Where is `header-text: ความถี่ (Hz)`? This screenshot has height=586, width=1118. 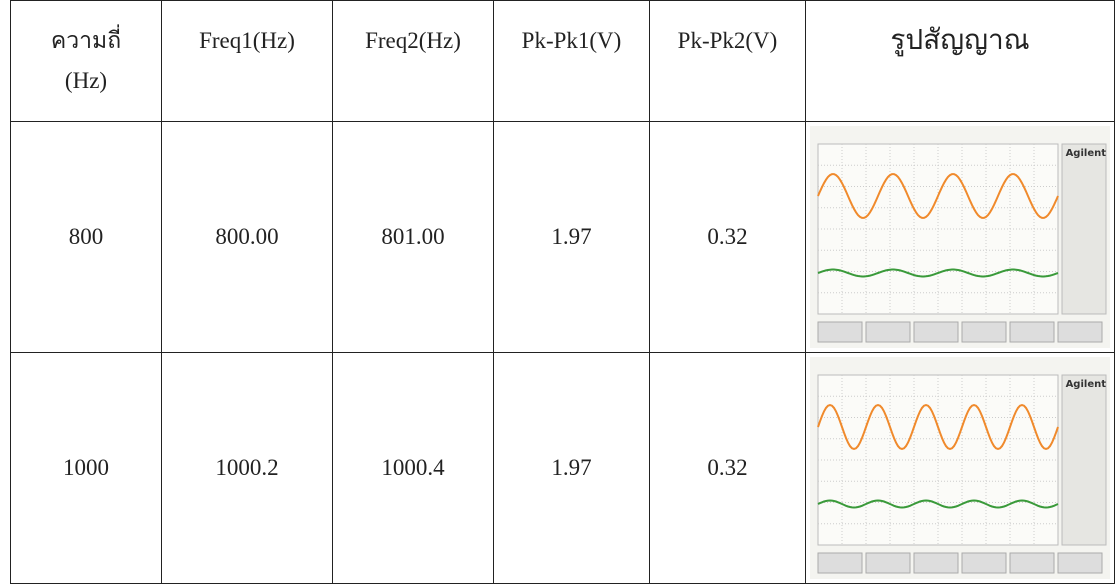 header-text: ความถี่ (Hz) is located at coordinates (86, 60).